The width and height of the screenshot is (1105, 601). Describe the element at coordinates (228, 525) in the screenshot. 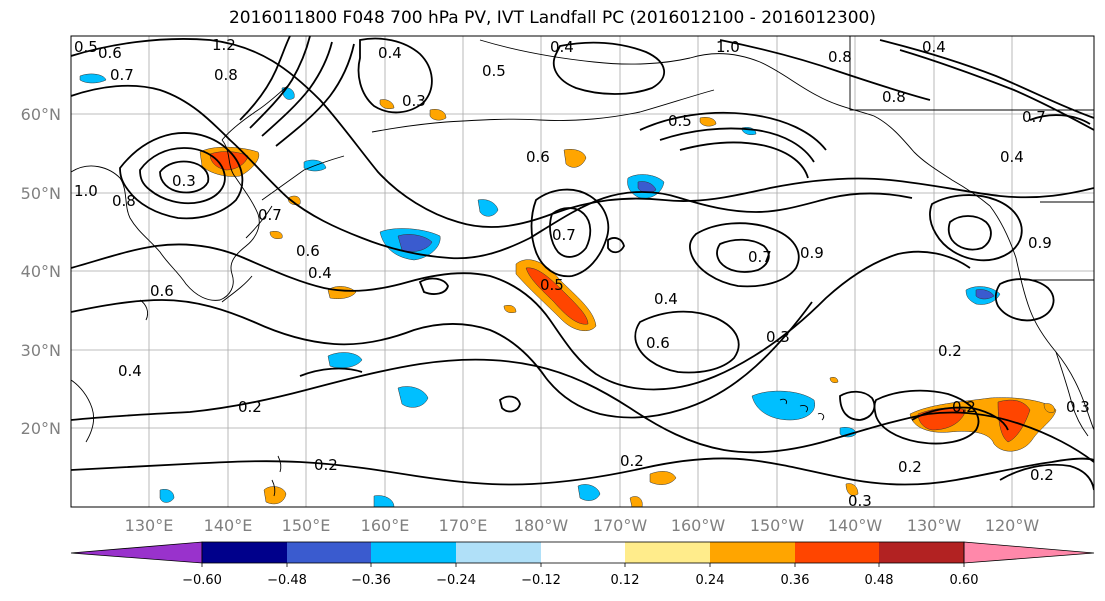

I see `lon-tick-label: 140°E` at that location.